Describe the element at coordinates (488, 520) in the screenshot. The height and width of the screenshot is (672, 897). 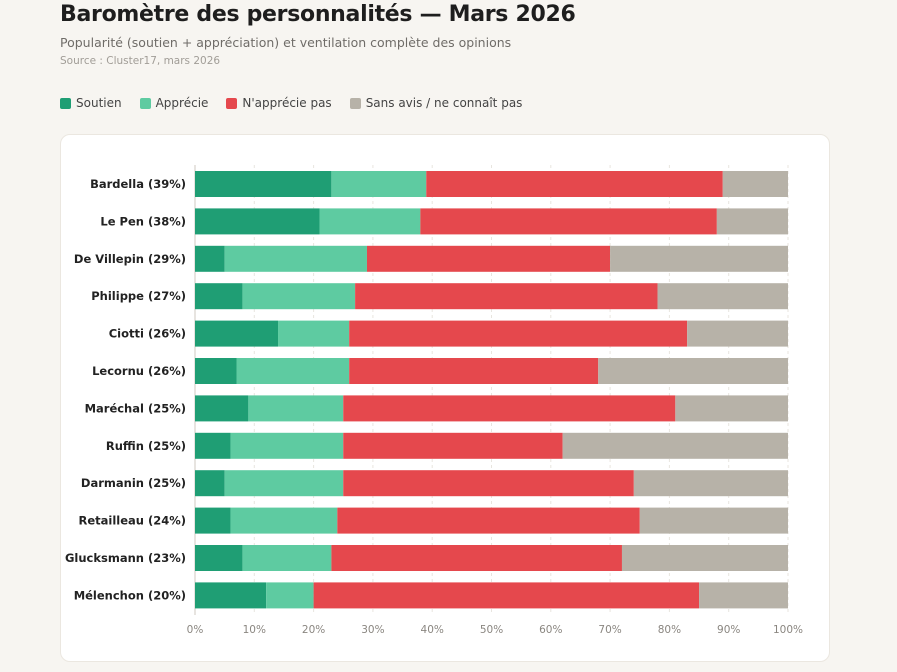
I see `bar-retailleau-24-n-apprecie-pas` at that location.